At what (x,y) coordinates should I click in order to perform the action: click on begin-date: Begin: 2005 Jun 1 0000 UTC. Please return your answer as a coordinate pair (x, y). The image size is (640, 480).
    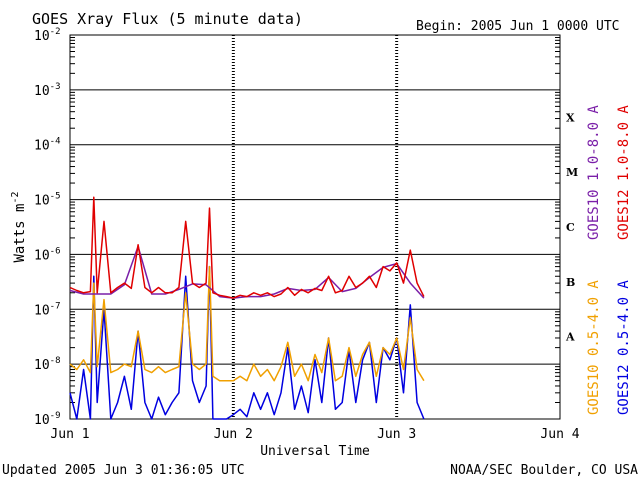
    Looking at the image, I should click on (518, 26).